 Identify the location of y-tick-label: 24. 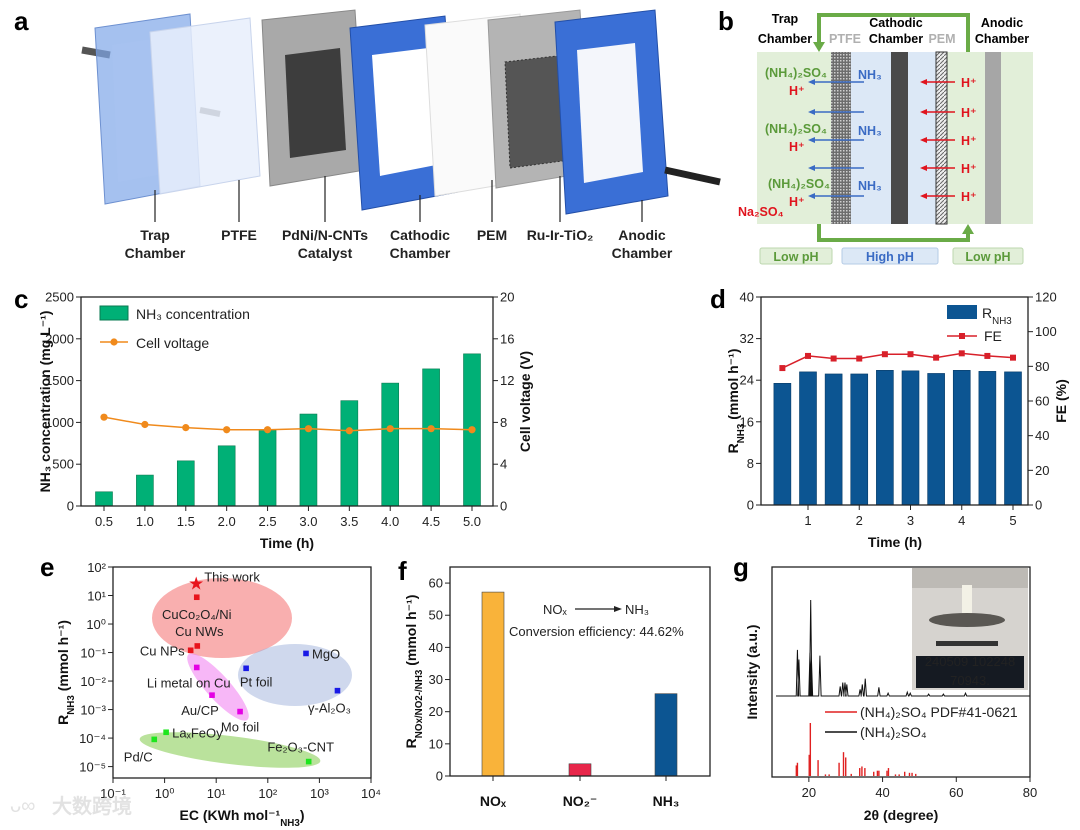
(747, 380).